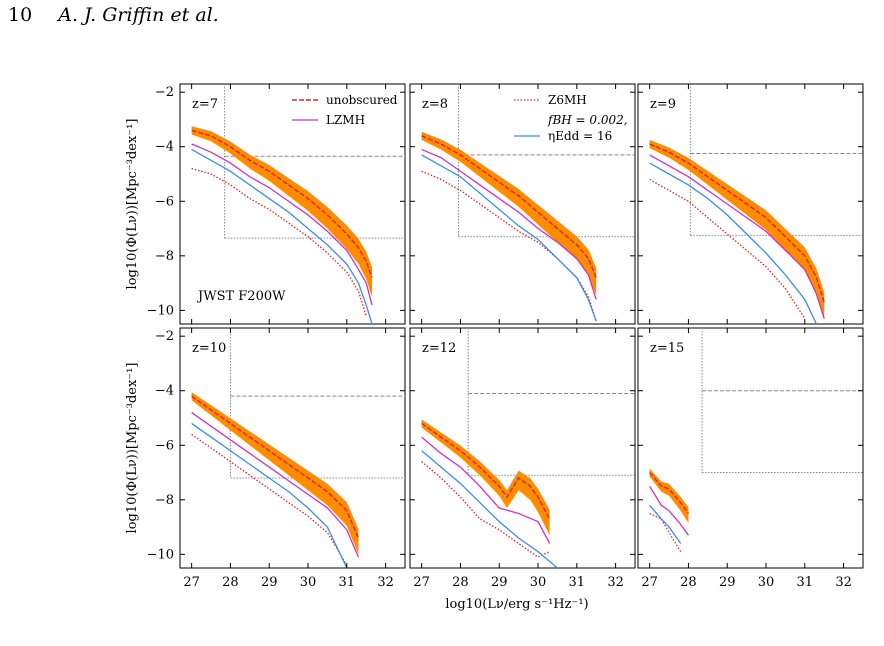 The image size is (884, 646). What do you see at coordinates (345, 120) in the screenshot?
I see `legend-lzmh-label: LZMH` at bounding box center [345, 120].